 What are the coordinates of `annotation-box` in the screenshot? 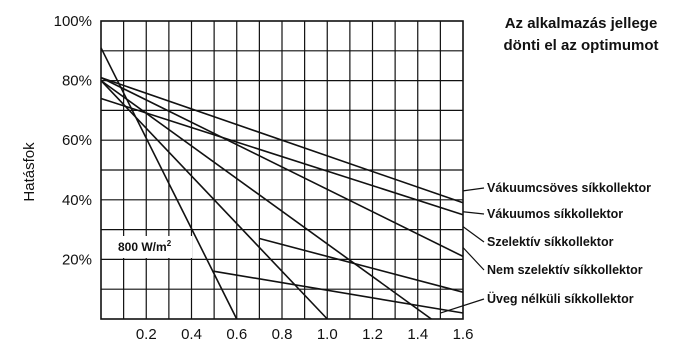 It's located at (148, 247).